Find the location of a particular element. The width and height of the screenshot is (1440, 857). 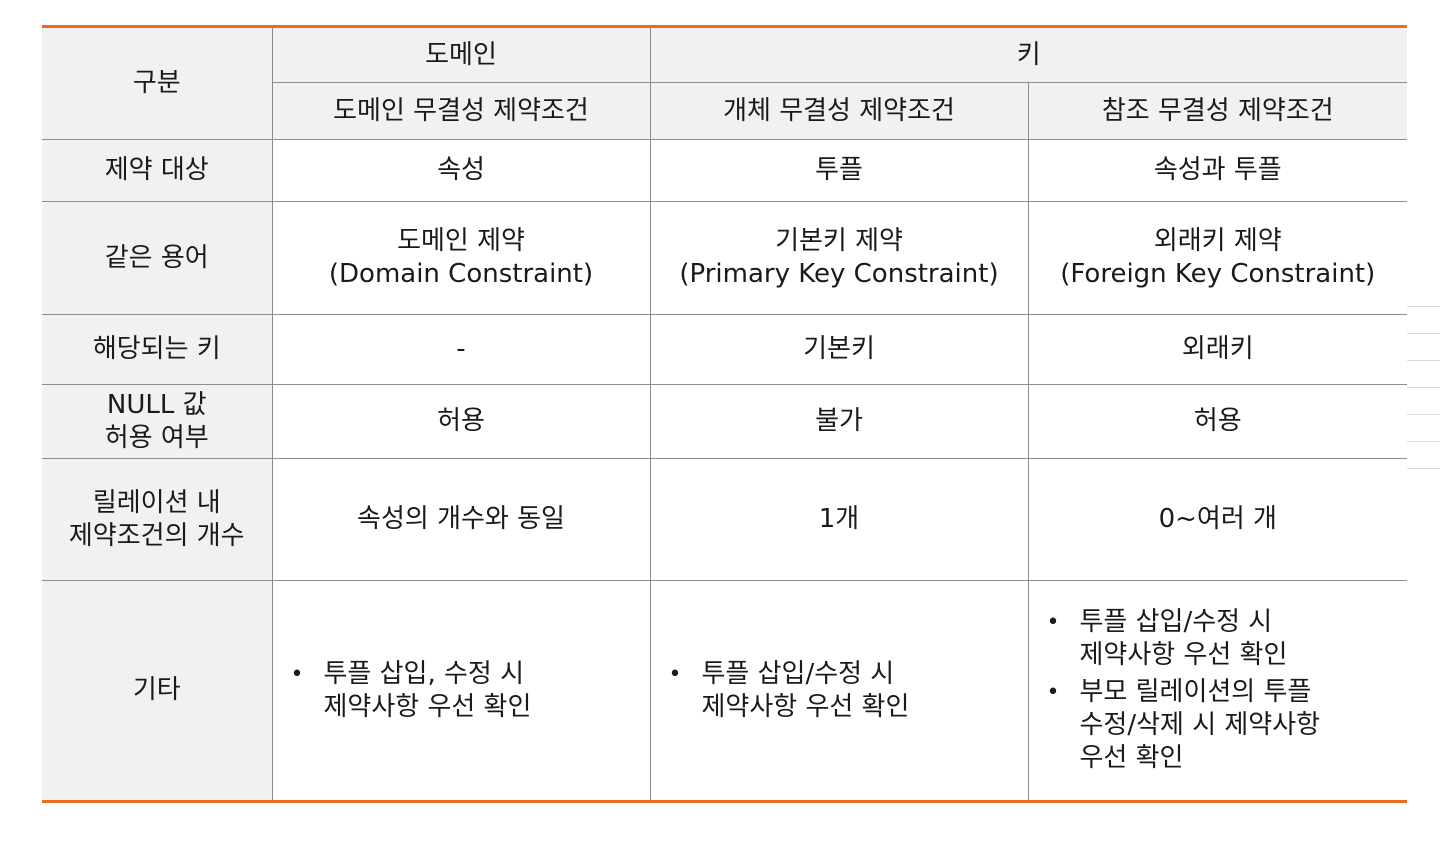

cell-target-domain: 속성 is located at coordinates (461, 170).